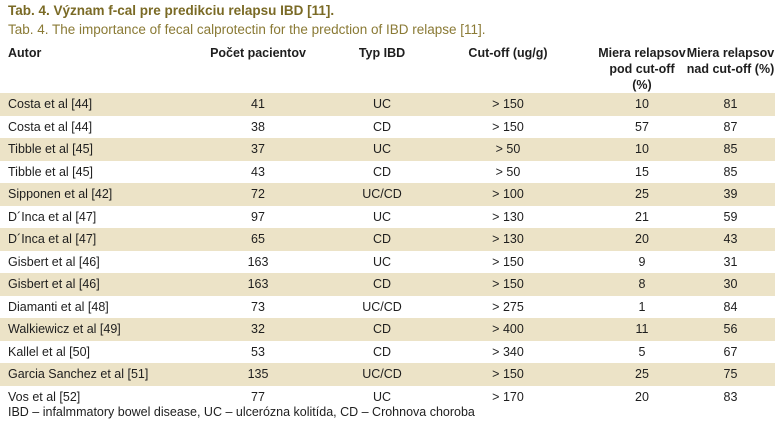 The width and height of the screenshot is (777, 426). What do you see at coordinates (85, 351) in the screenshot?
I see `cell-author: Kallel et al [50]` at bounding box center [85, 351].